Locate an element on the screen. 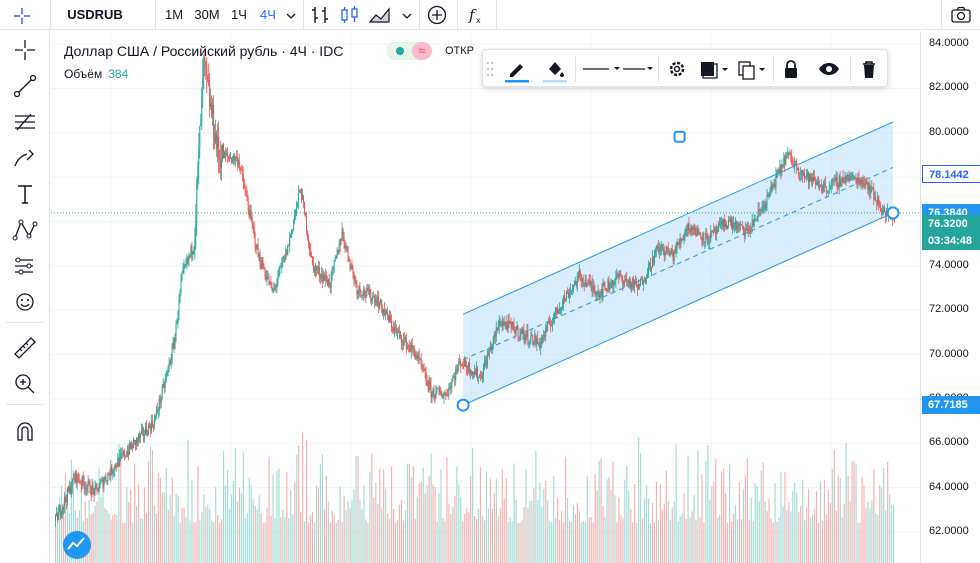 The height and width of the screenshot is (563, 980). market-status-badge: ≈ is located at coordinates (409, 51).